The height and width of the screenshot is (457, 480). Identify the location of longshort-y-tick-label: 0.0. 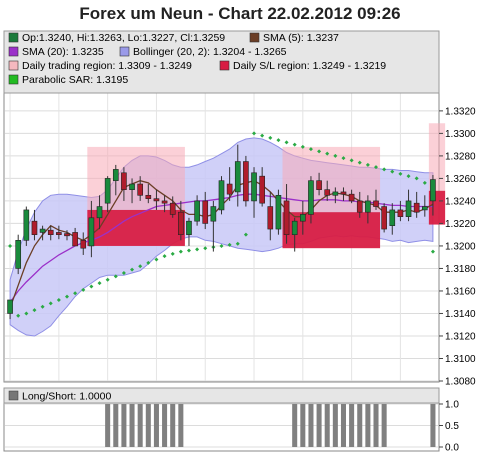
(452, 448).